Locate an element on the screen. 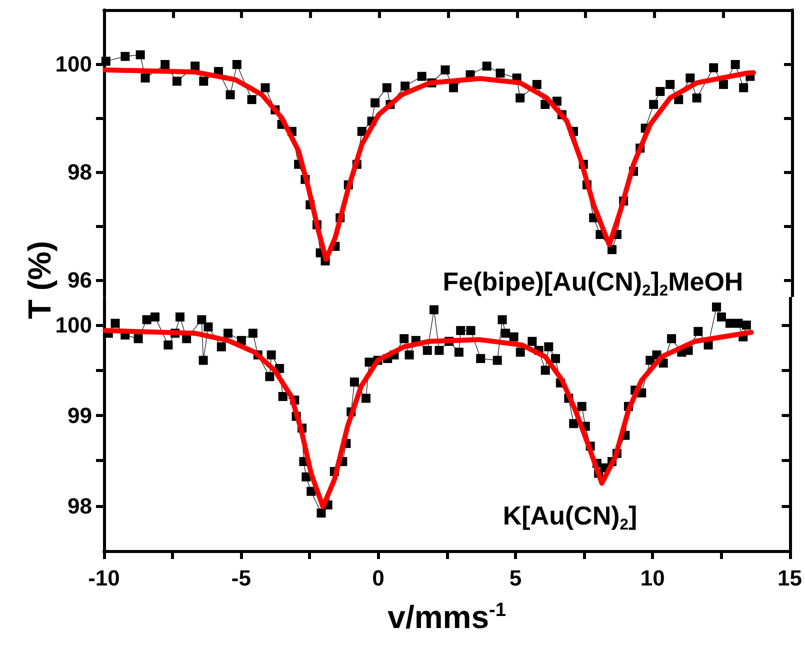 This screenshot has height=645, width=805. x-tick-label: 10 is located at coordinates (652, 578).